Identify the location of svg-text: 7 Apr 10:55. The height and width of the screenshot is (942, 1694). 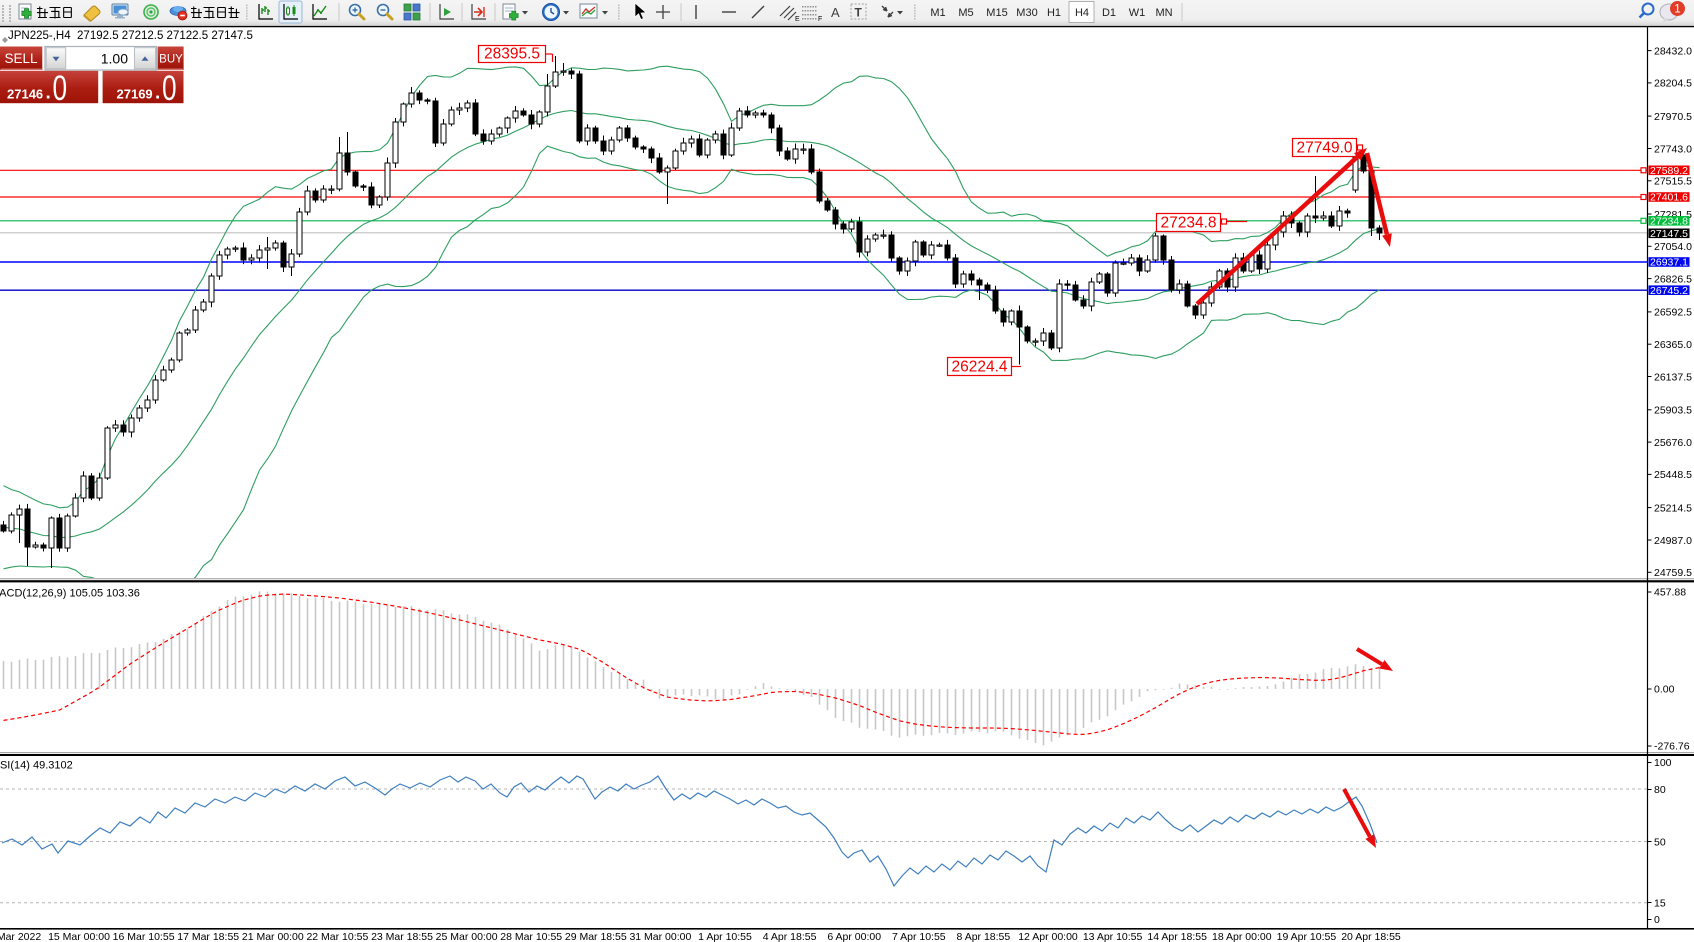
(919, 936).